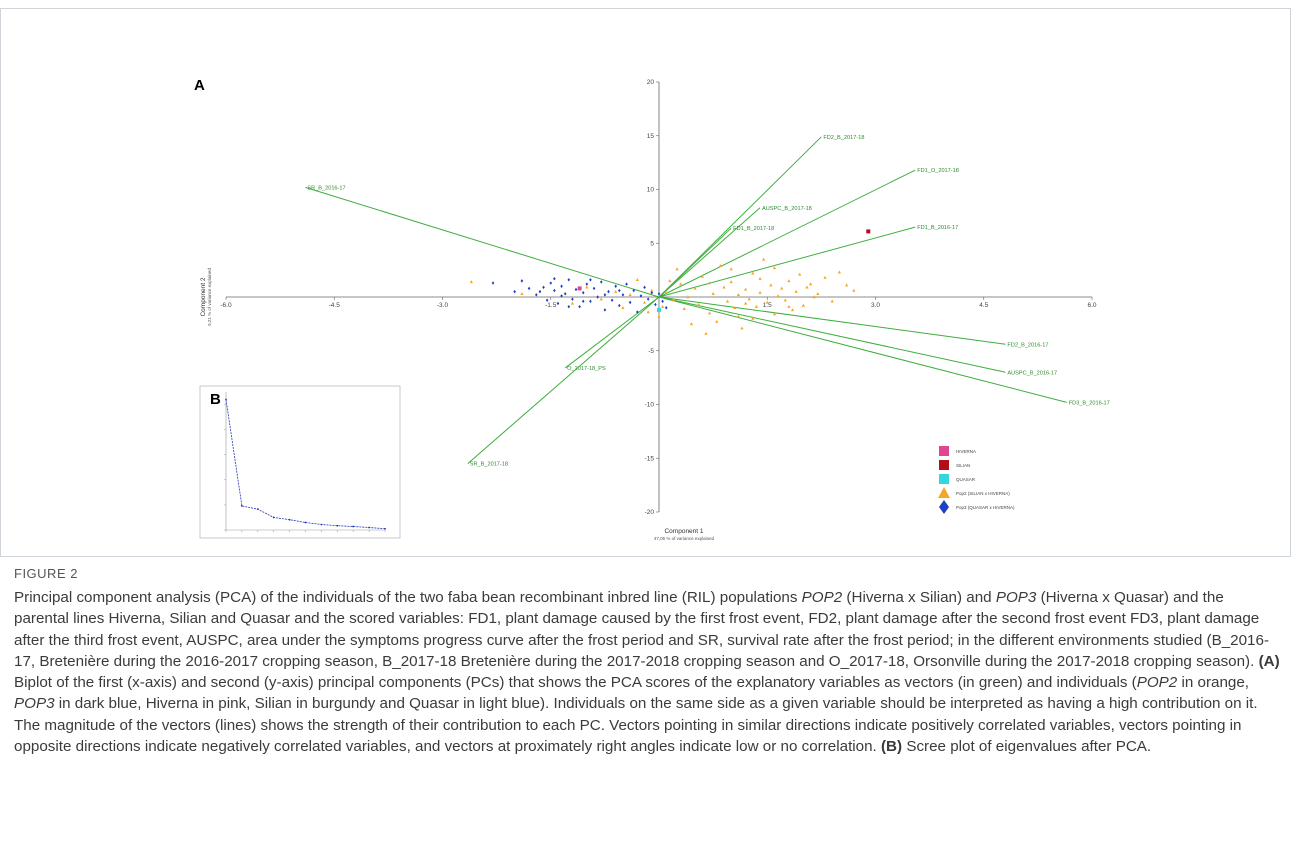 This screenshot has height=867, width=1291. I want to click on y-tick-label: -5, so click(651, 351).